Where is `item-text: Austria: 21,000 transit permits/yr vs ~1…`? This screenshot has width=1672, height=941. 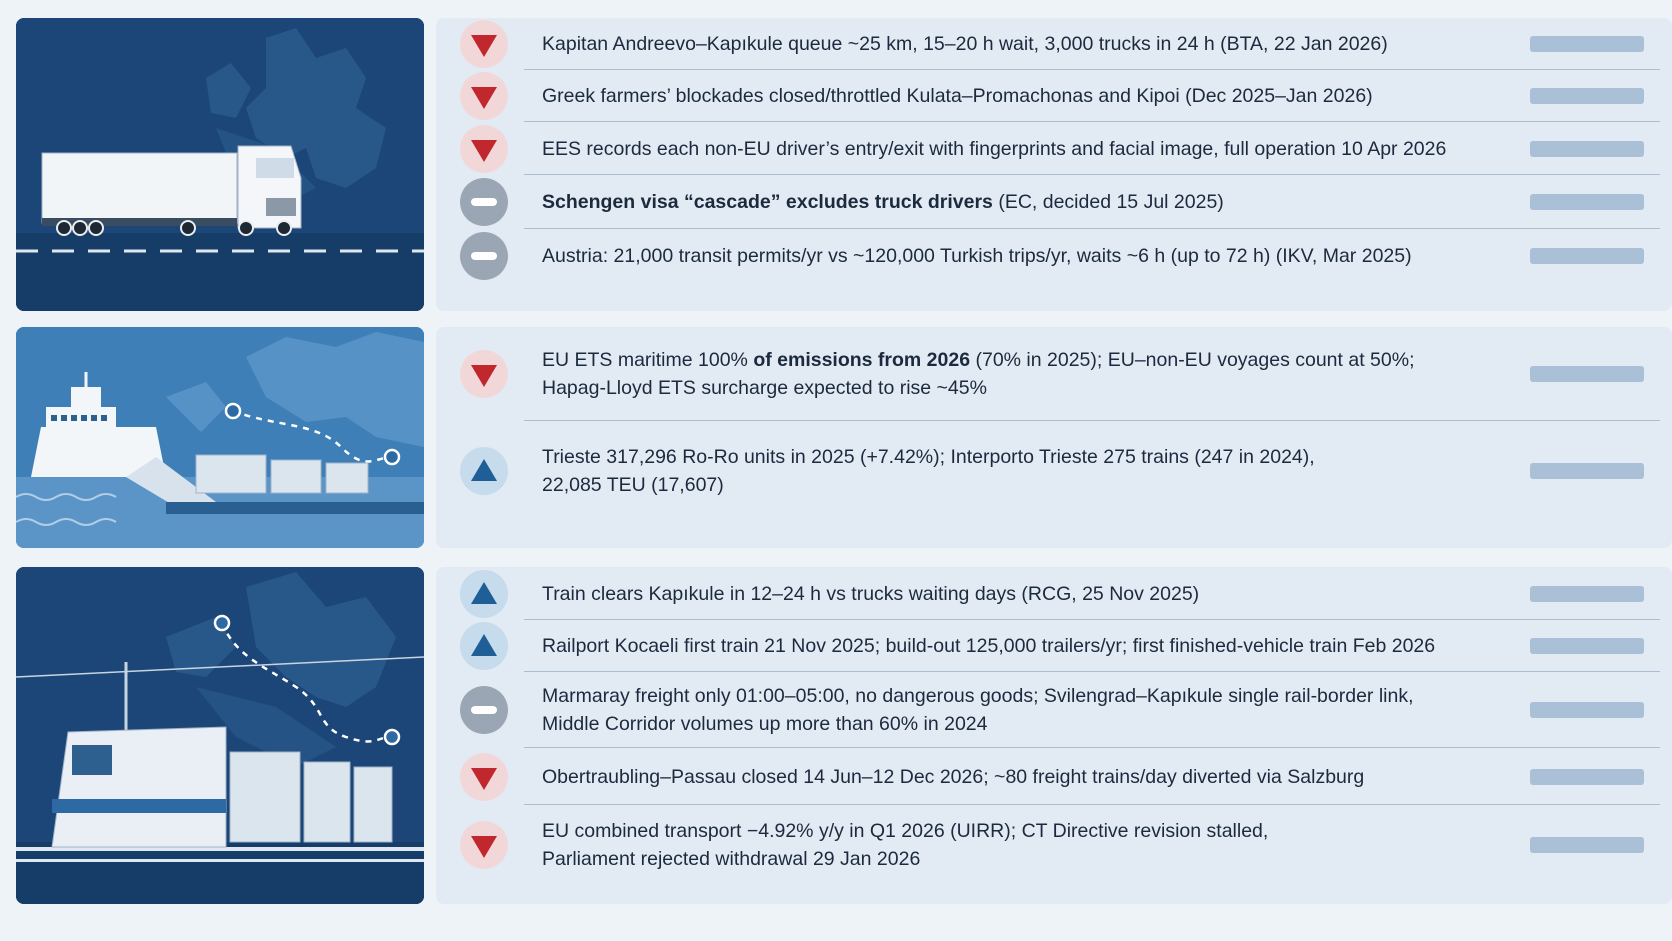
item-text: Austria: 21,000 transit permits/yr vs ~1… is located at coordinates (977, 256).